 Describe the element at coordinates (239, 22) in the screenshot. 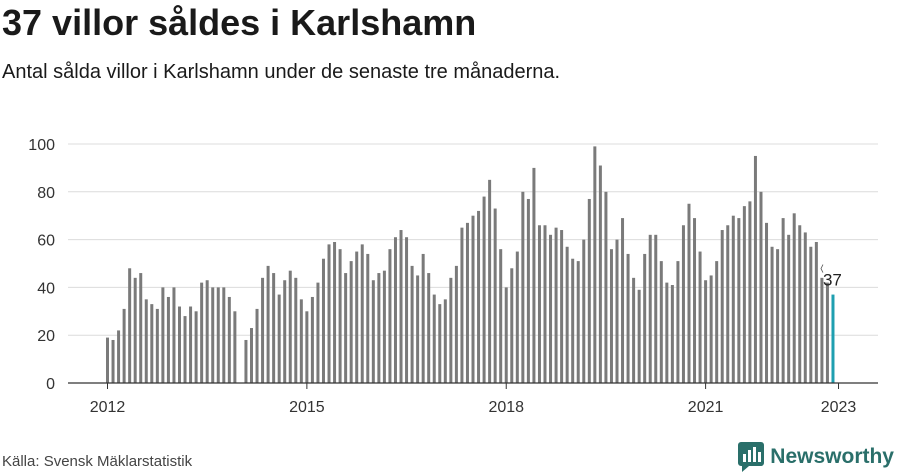

I see `page-title: 37 villor såldes i Karlshamn` at that location.